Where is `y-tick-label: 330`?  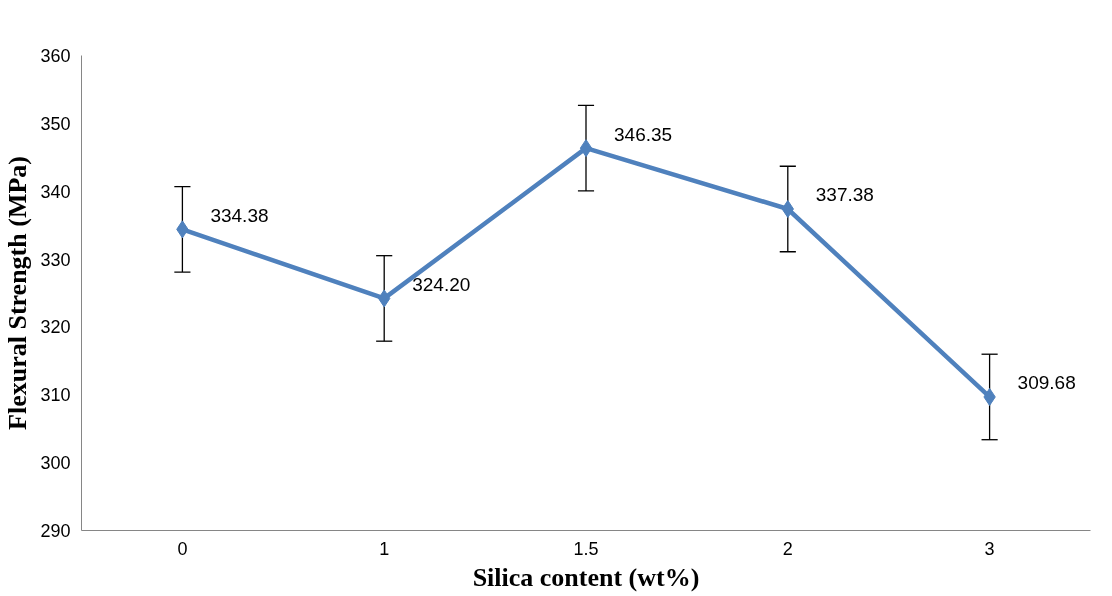 y-tick-label: 330 is located at coordinates (55, 259).